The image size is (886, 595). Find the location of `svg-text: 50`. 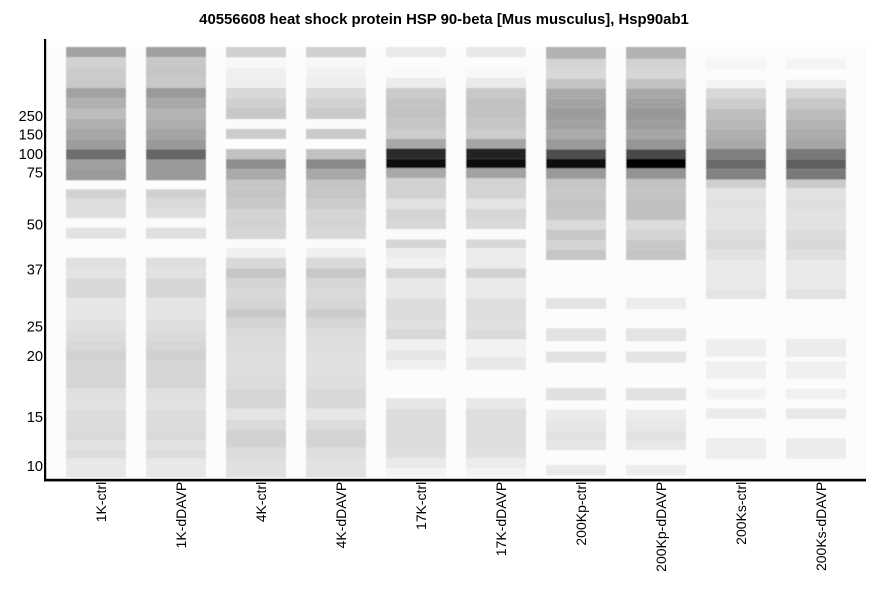

svg-text: 50 is located at coordinates (35, 225).